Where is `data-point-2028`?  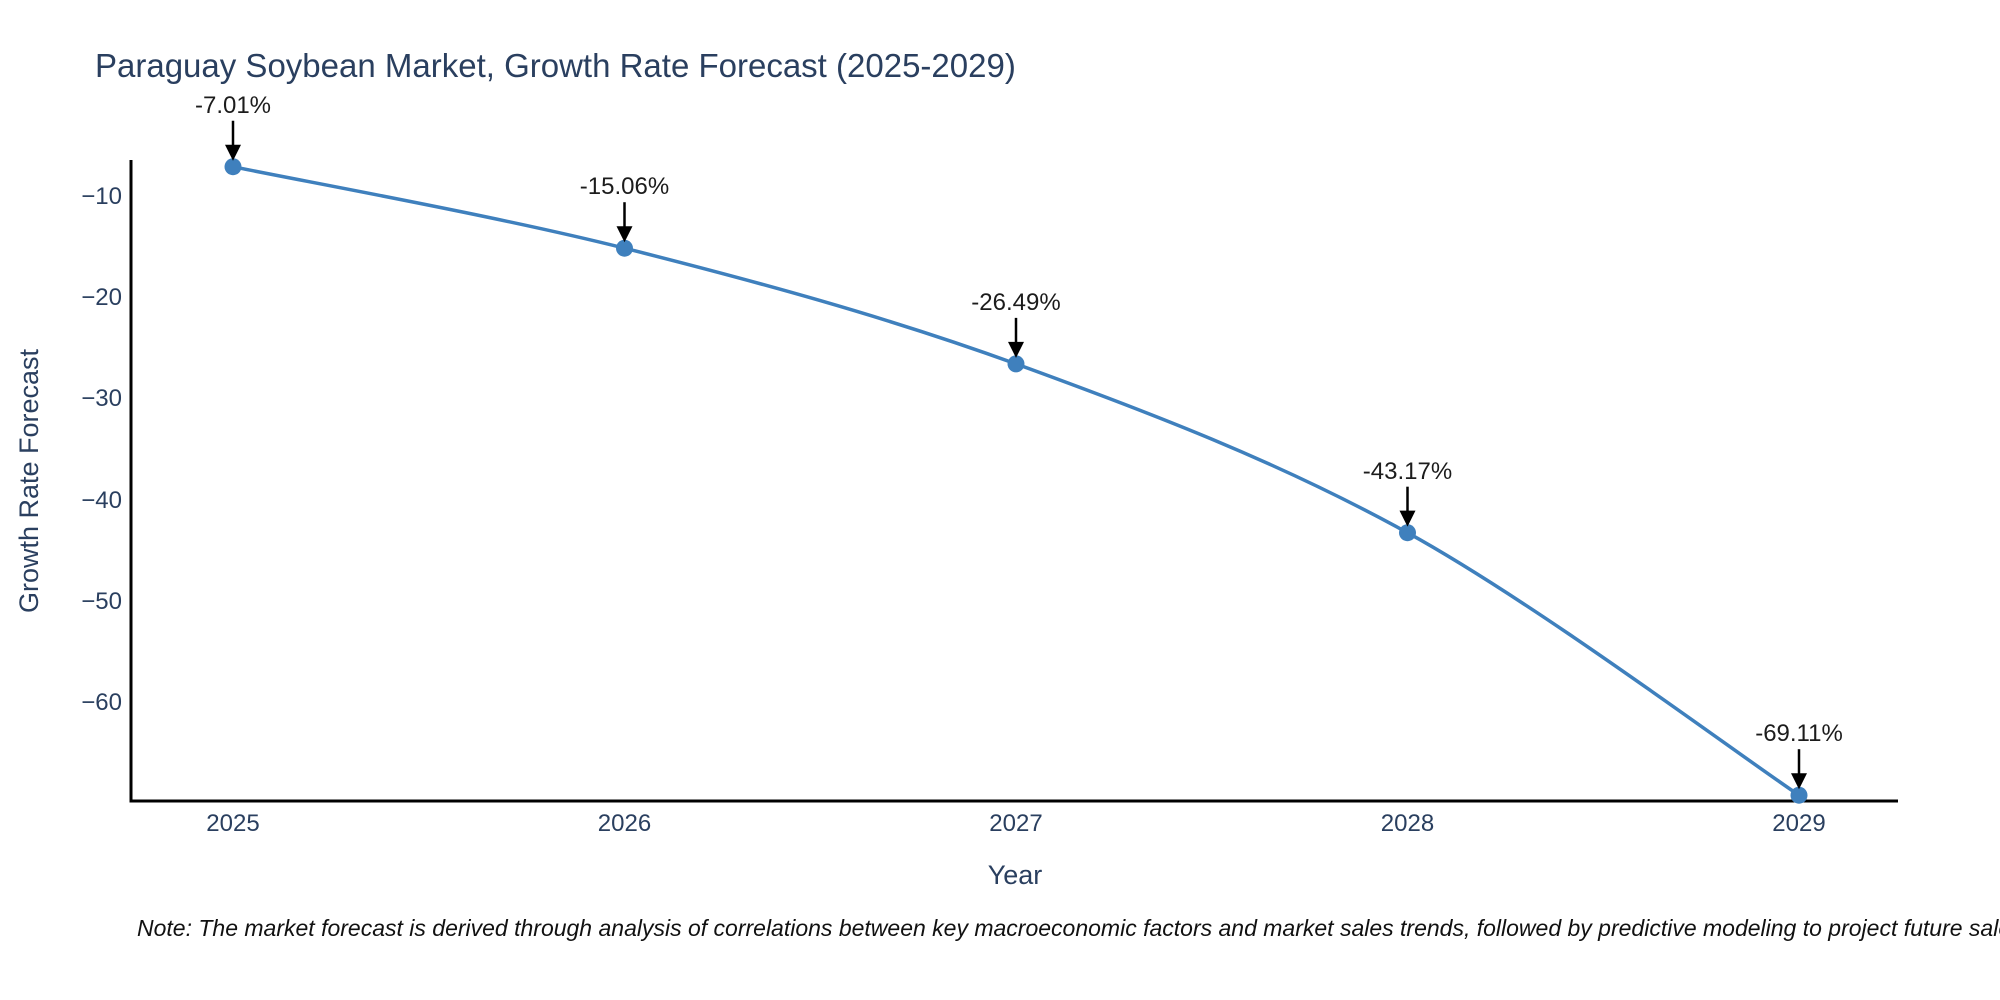 data-point-2028 is located at coordinates (1407, 533).